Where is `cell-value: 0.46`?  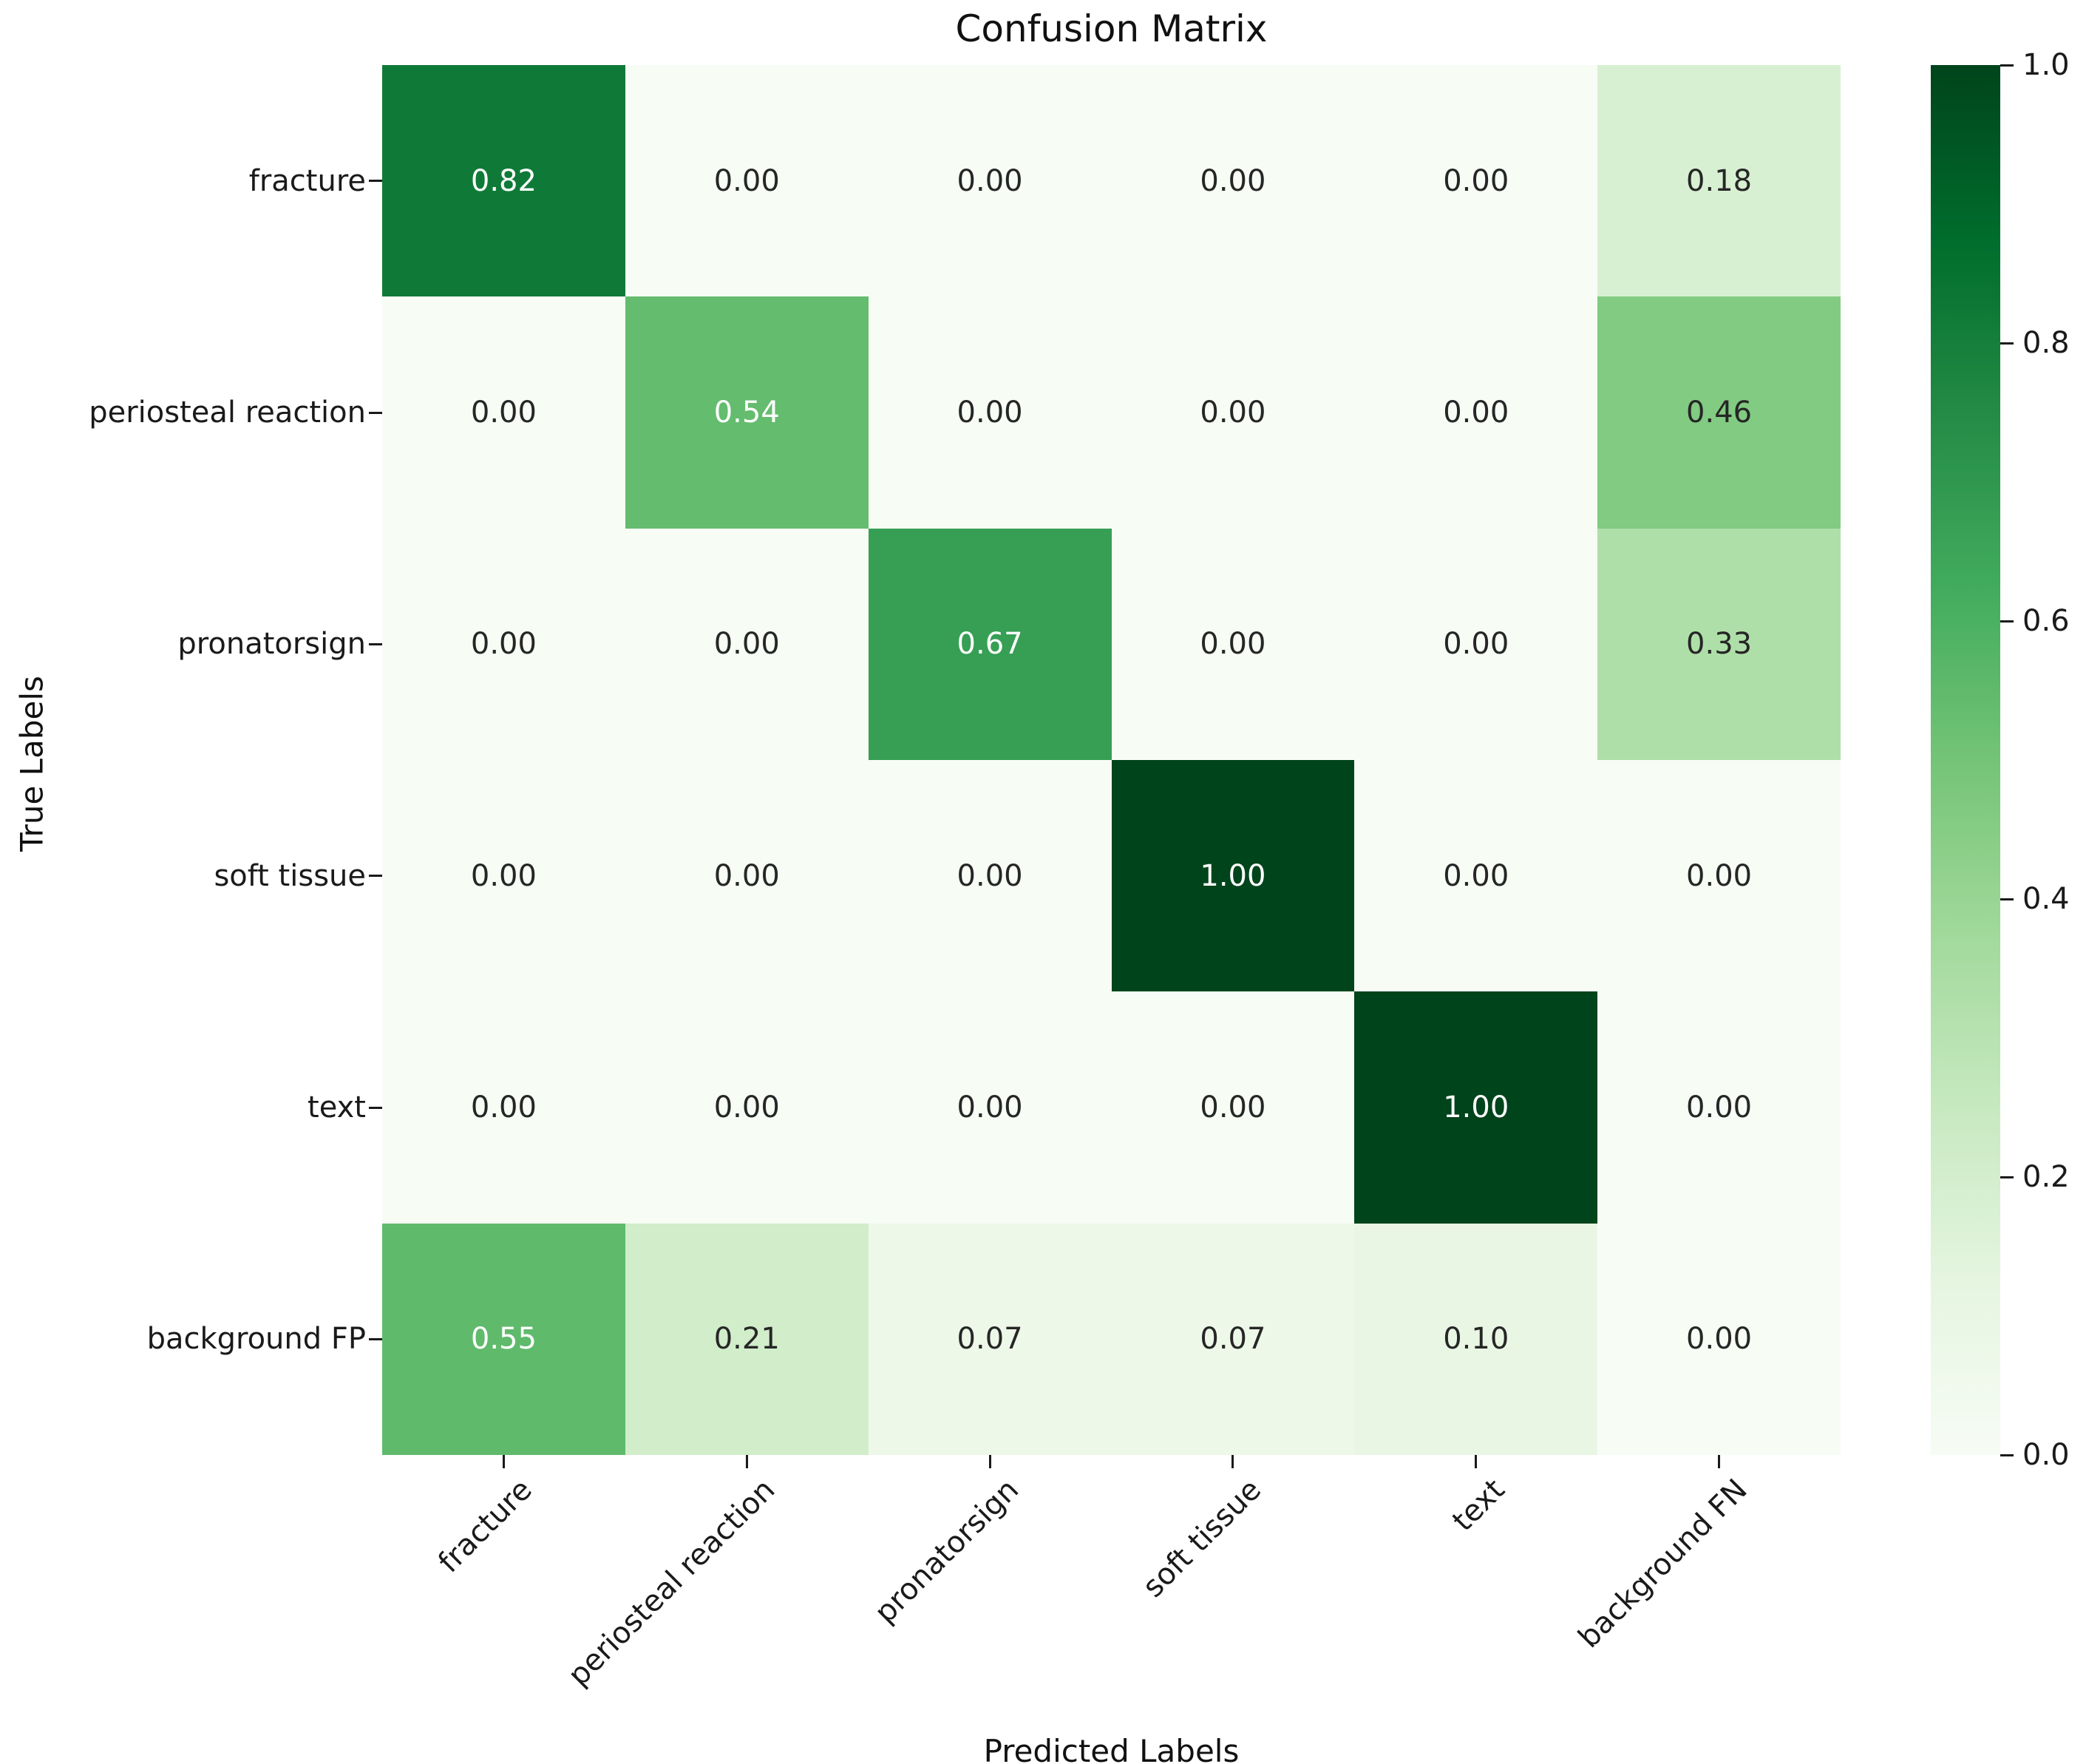 cell-value: 0.46 is located at coordinates (1720, 412).